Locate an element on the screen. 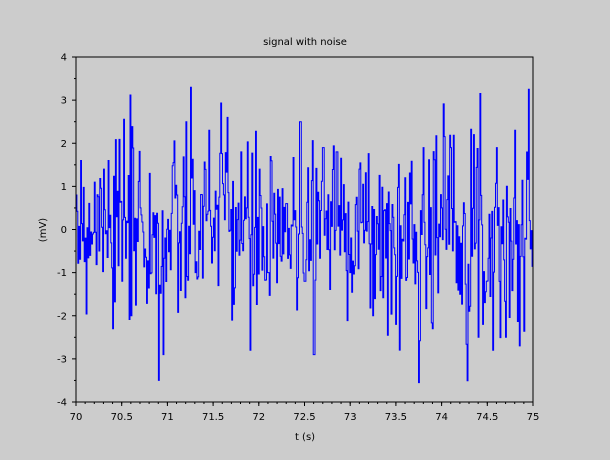 The width and height of the screenshot is (610, 460). y-axis: -4 -3 -2 -1 0 1 2 3 4 is located at coordinates (66, 231).